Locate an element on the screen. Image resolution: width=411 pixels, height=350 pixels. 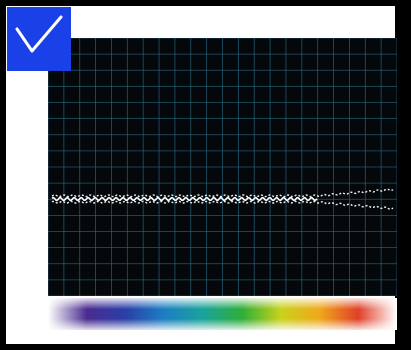
checkmark-icon is located at coordinates (39, 34).